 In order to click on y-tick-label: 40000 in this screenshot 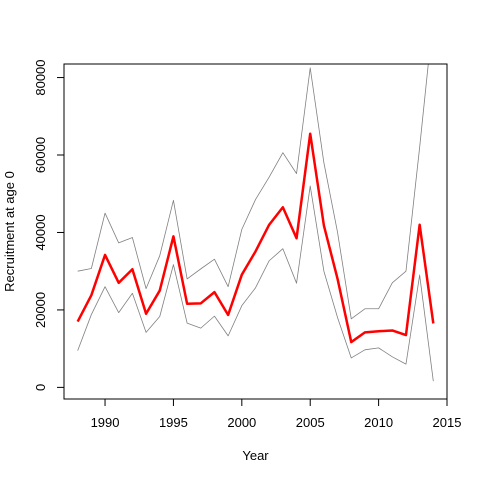, I will do `click(40, 232)`.